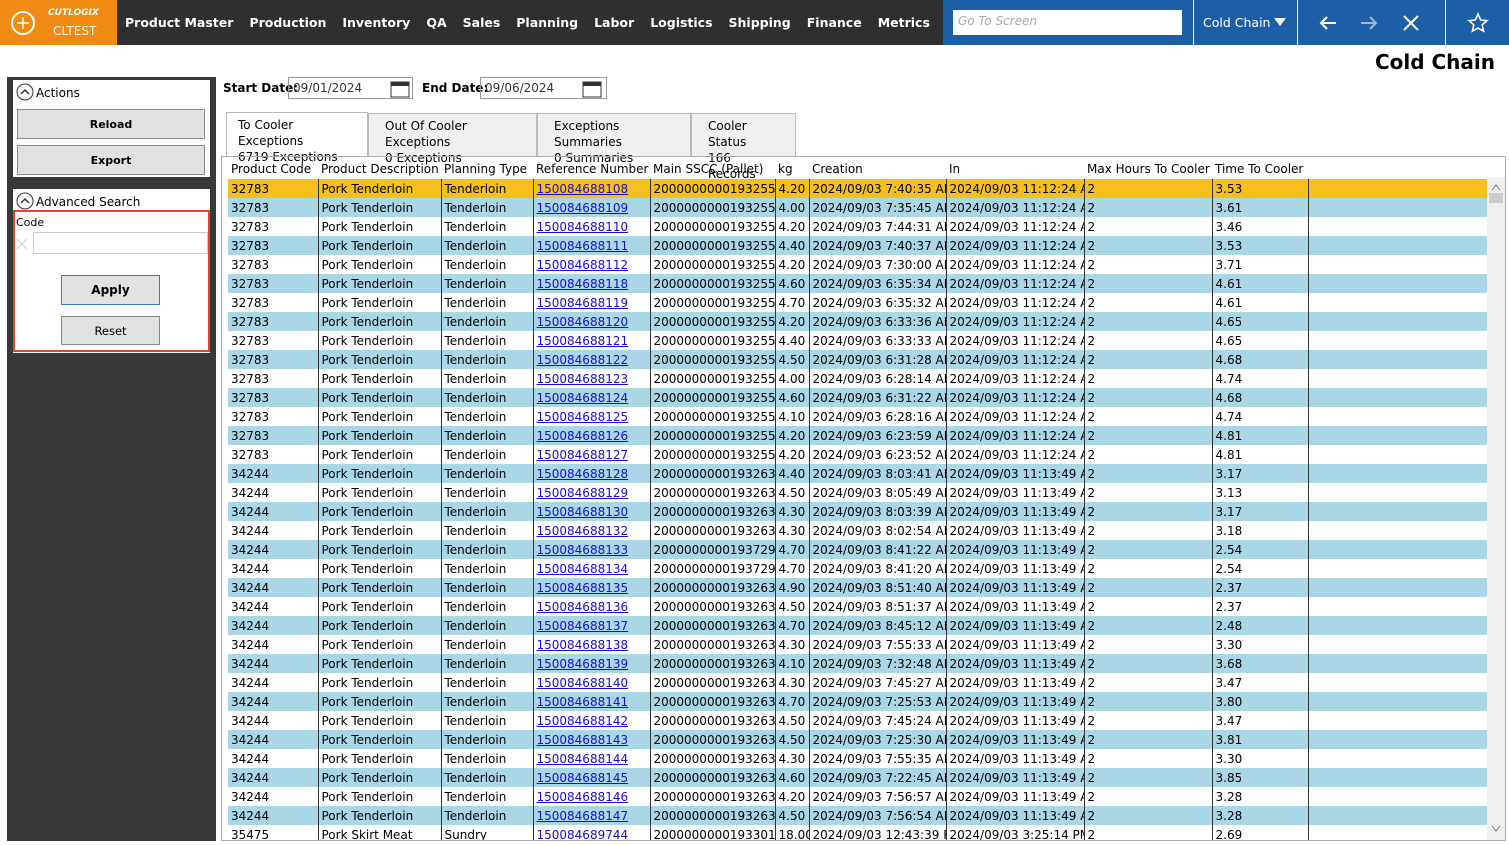  Describe the element at coordinates (582, 815) in the screenshot. I see `reference-link: 150084688147` at that location.